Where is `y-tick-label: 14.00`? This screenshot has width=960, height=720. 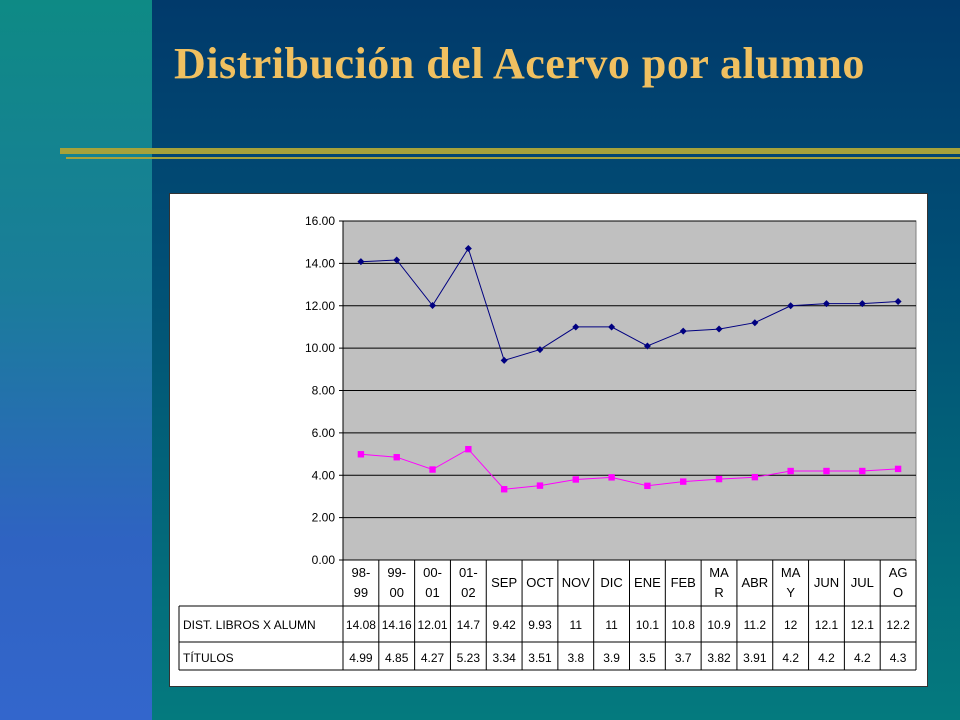
y-tick-label: 14.00 is located at coordinates (320, 263).